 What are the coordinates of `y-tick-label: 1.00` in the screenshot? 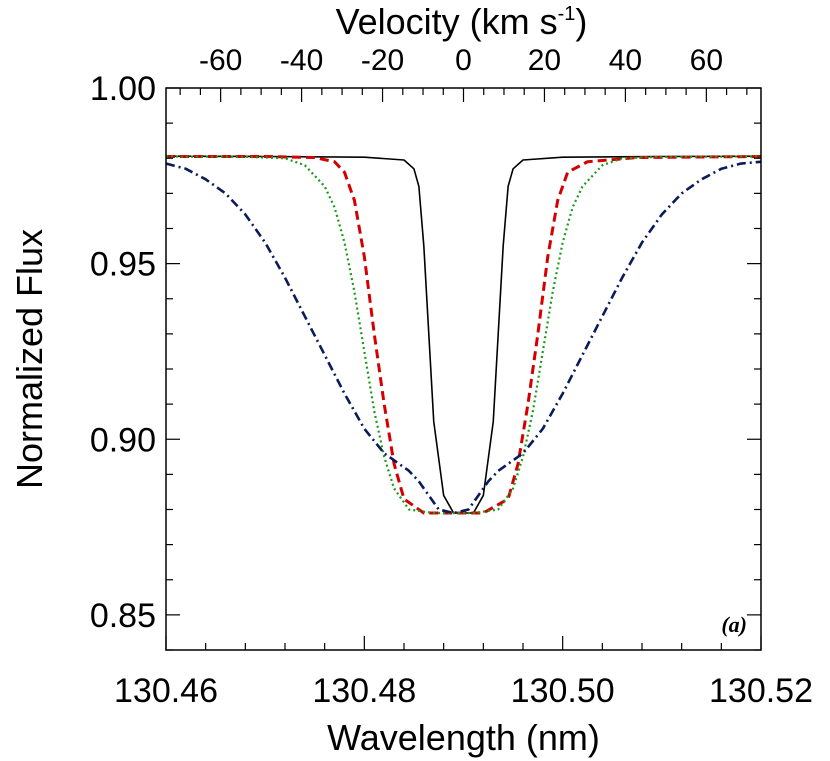 It's located at (123, 89).